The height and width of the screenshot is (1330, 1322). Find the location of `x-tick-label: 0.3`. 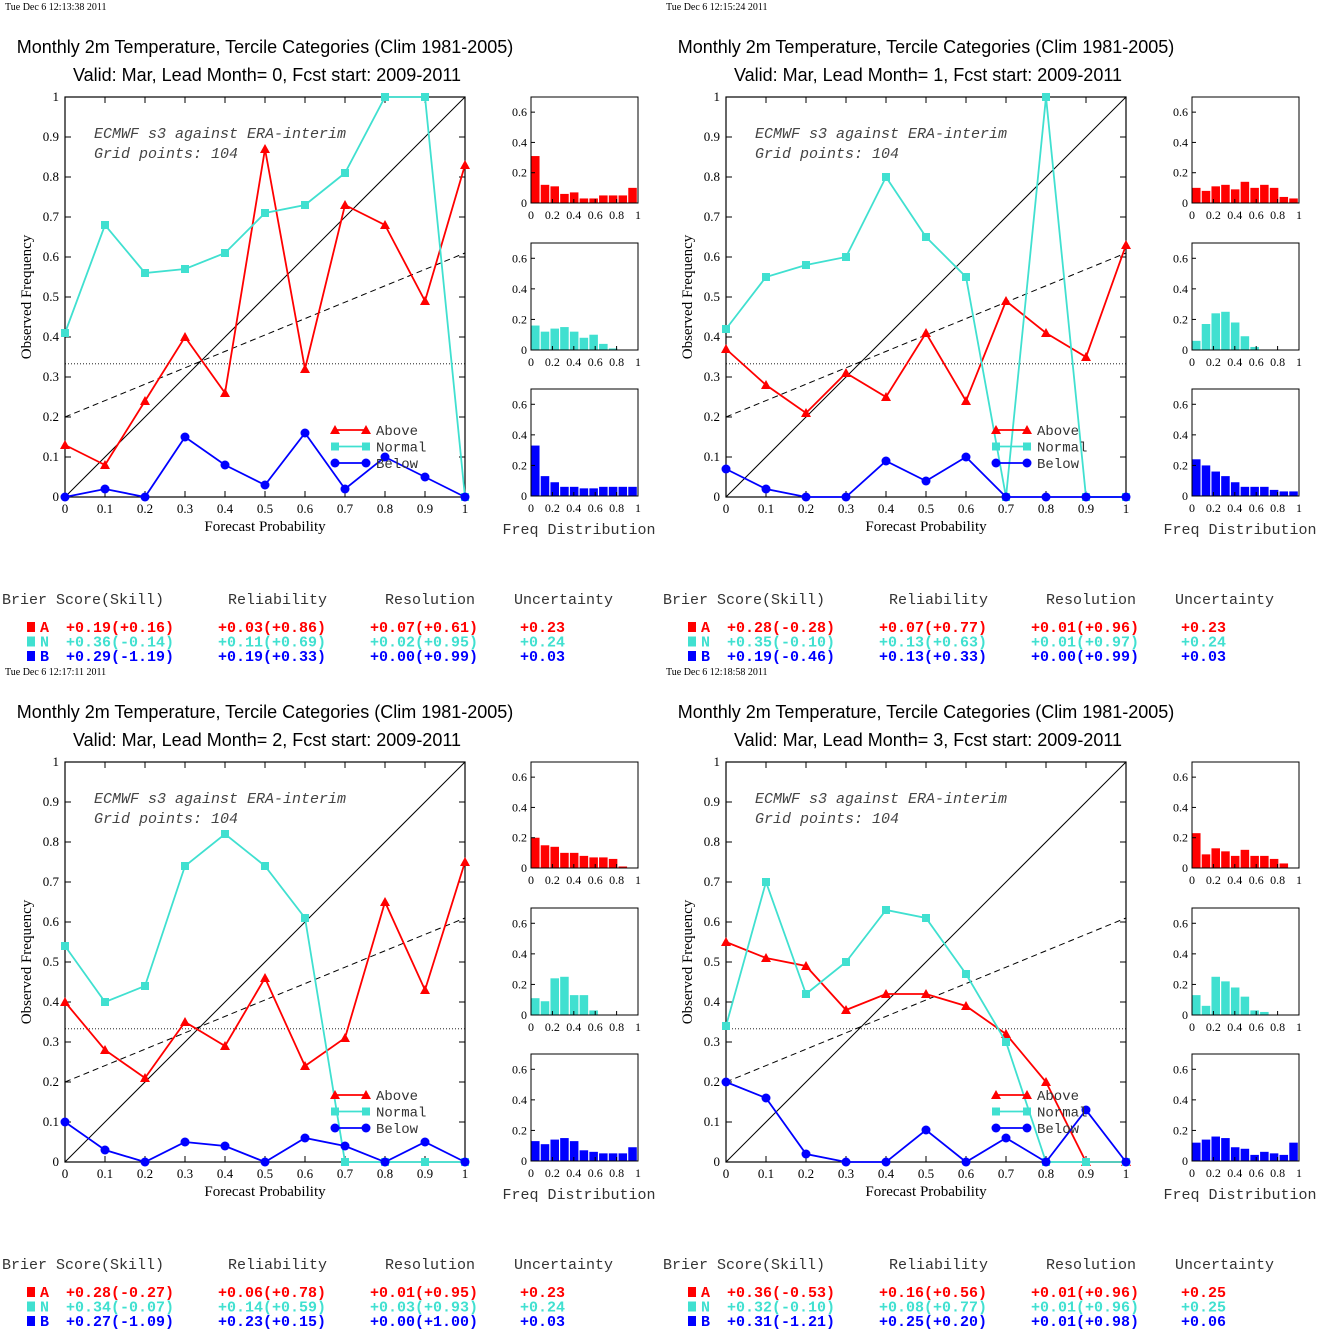

x-tick-label: 0.3 is located at coordinates (846, 508).